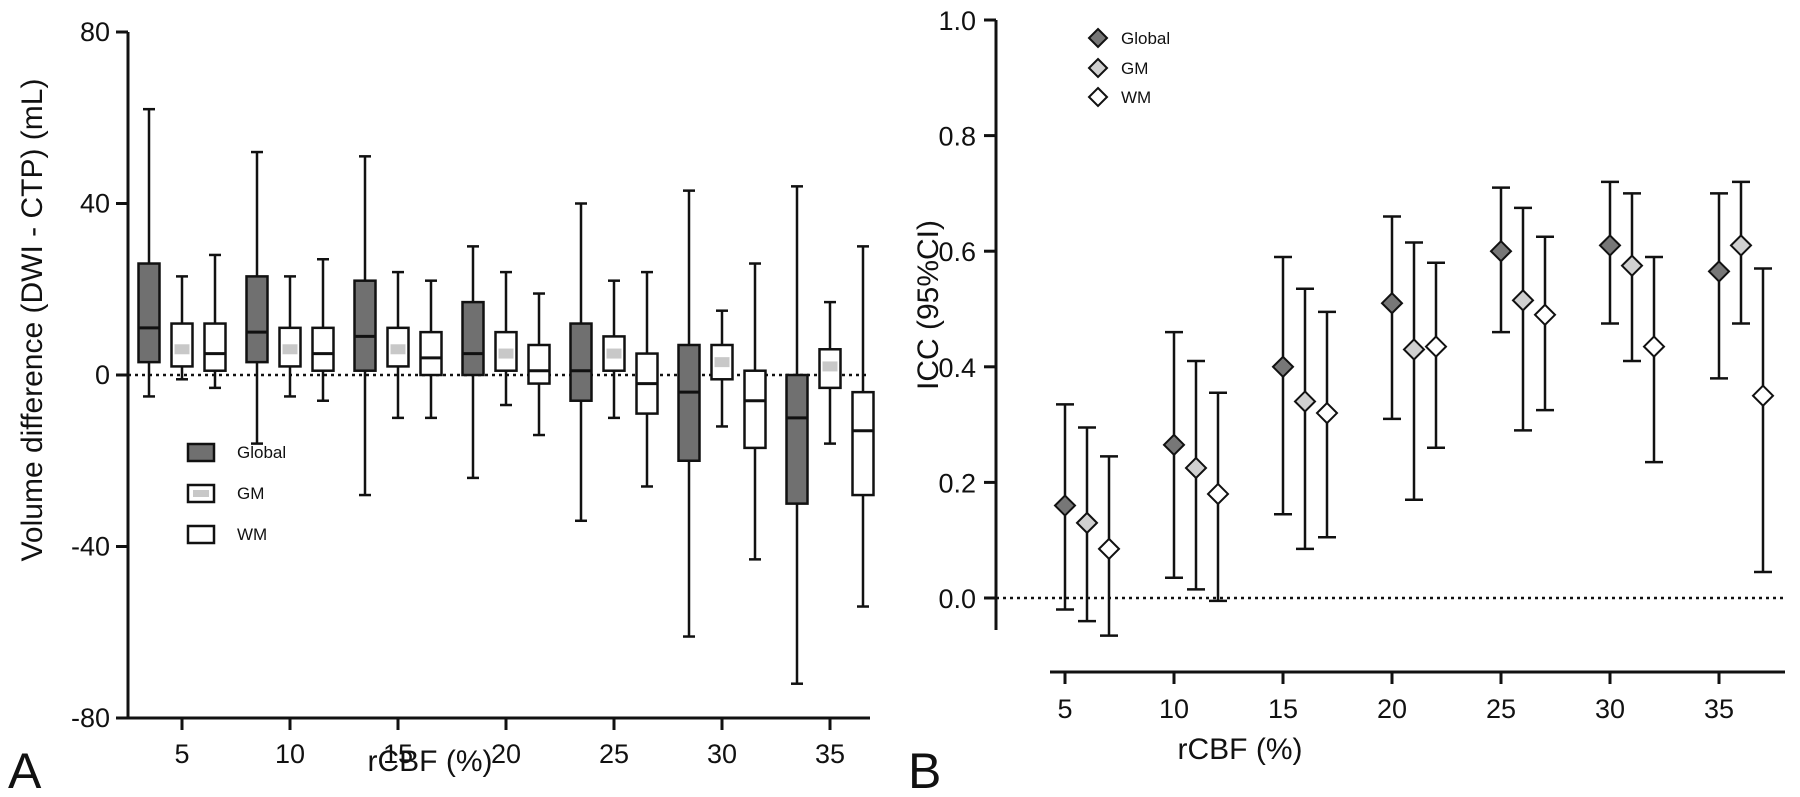 The height and width of the screenshot is (797, 1800). I want to click on panel-a-y-tick-label: 40, so click(95, 204).